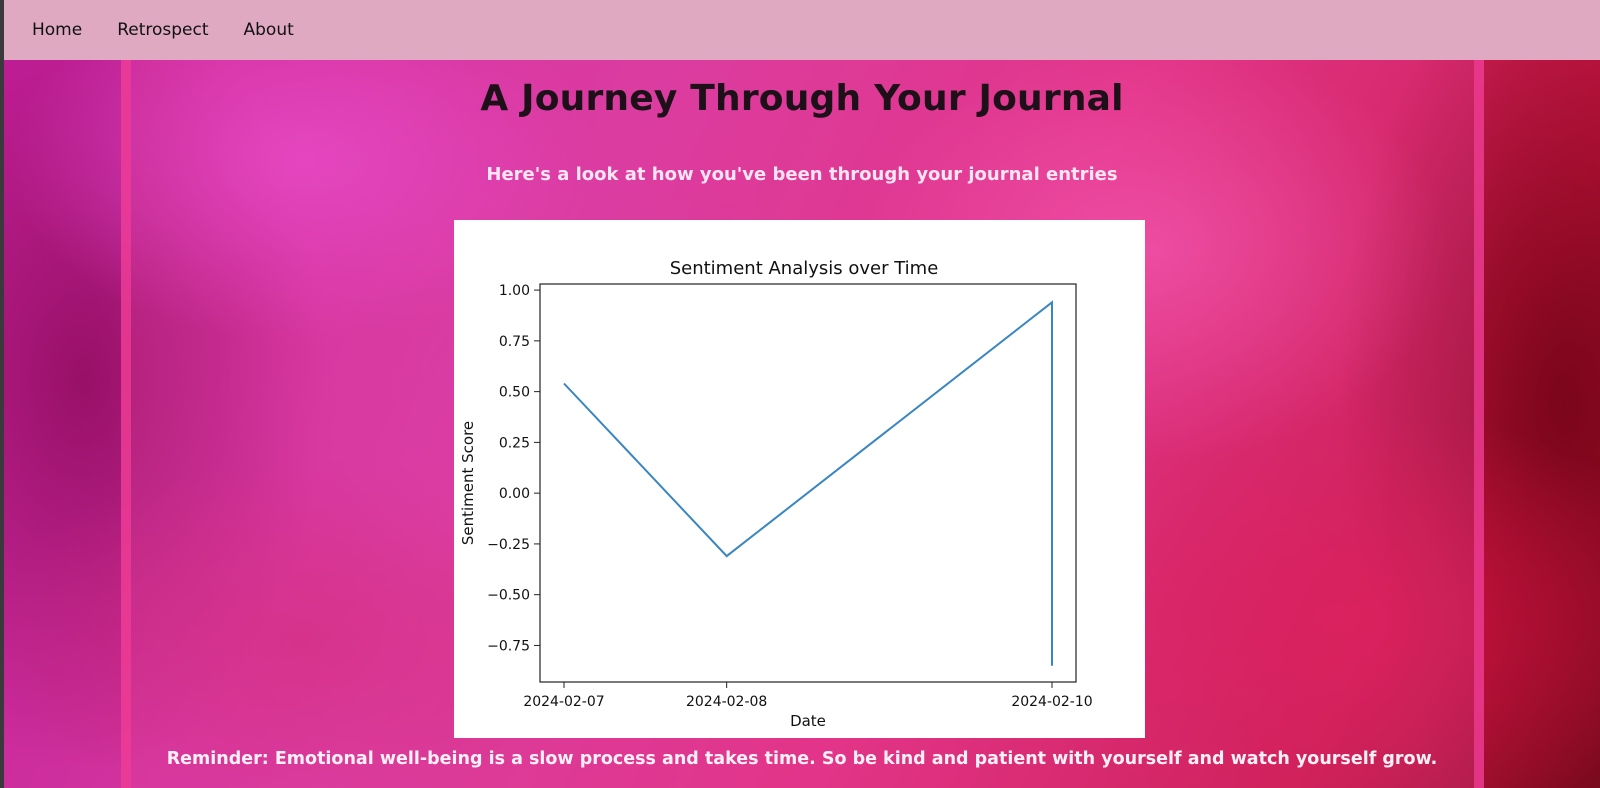 The image size is (1600, 788). What do you see at coordinates (508, 545) in the screenshot?
I see `y-tick-label: −0.25` at bounding box center [508, 545].